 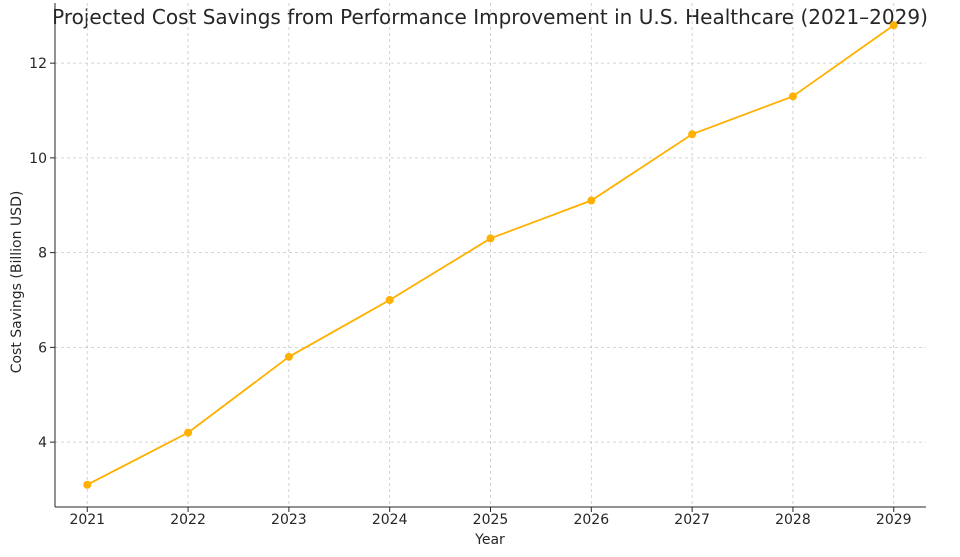 What do you see at coordinates (188, 520) in the screenshot?
I see `x-tick-label: 2022` at bounding box center [188, 520].